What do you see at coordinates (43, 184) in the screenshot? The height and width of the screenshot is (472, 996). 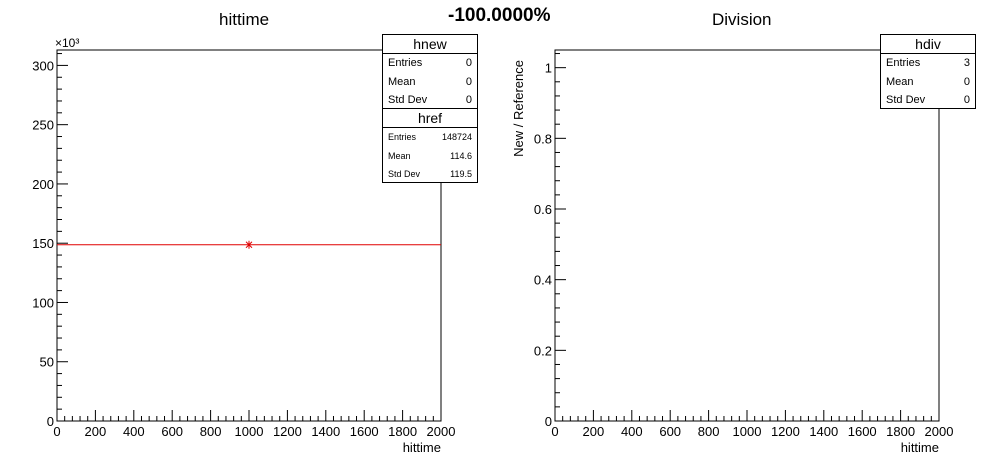 I see `y-tick-label: 200` at bounding box center [43, 184].